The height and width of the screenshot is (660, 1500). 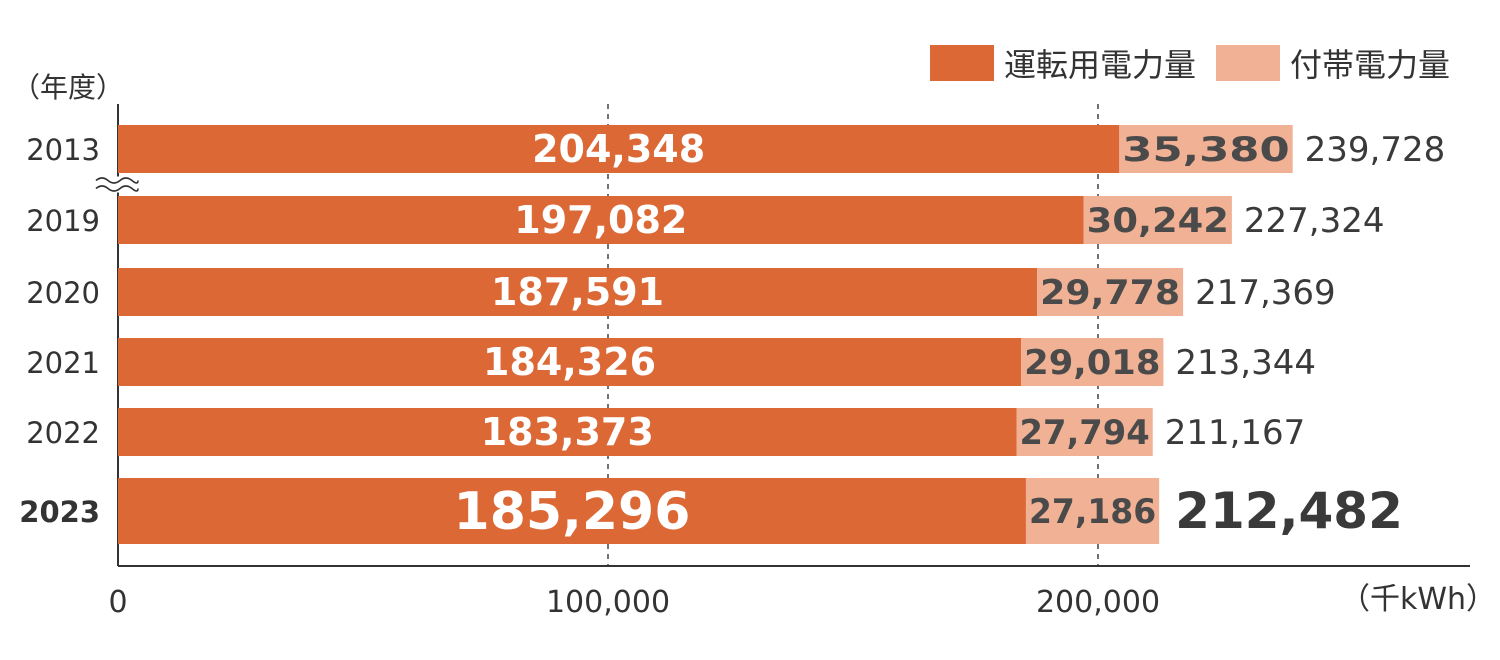 I want to click on value-label-total-2022: 211,167, so click(x=1235, y=433).